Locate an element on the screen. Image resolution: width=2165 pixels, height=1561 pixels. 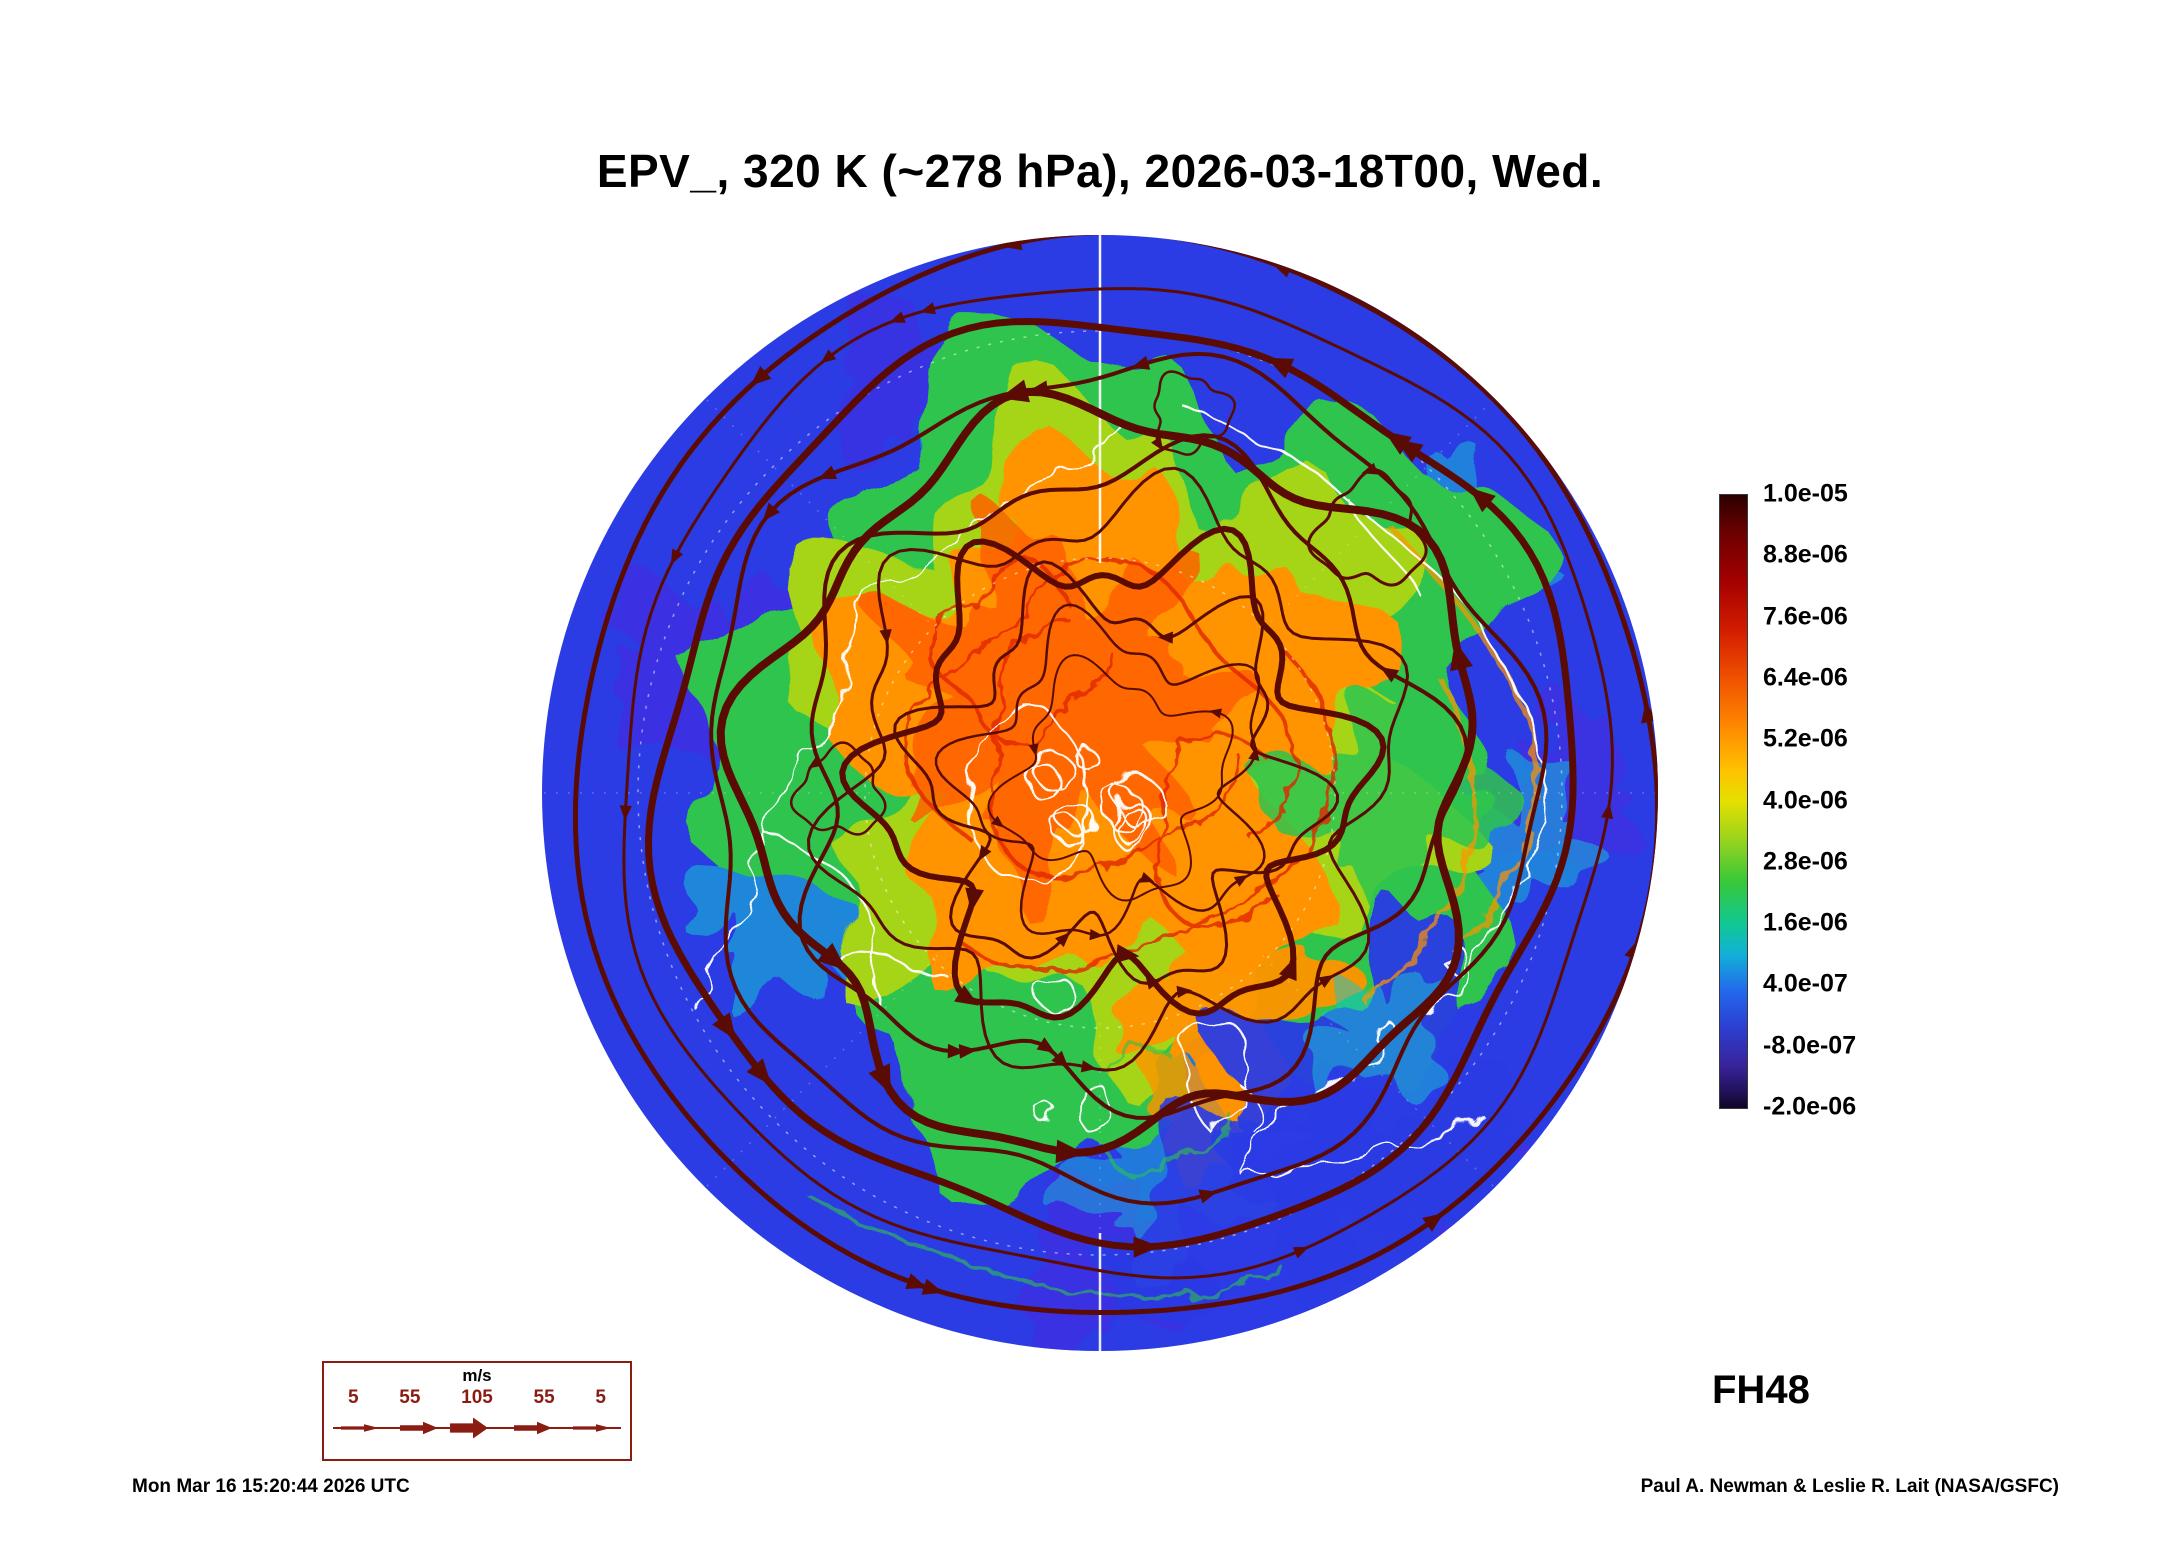
forecast-hour-label: FH48 is located at coordinates (1761, 1390).